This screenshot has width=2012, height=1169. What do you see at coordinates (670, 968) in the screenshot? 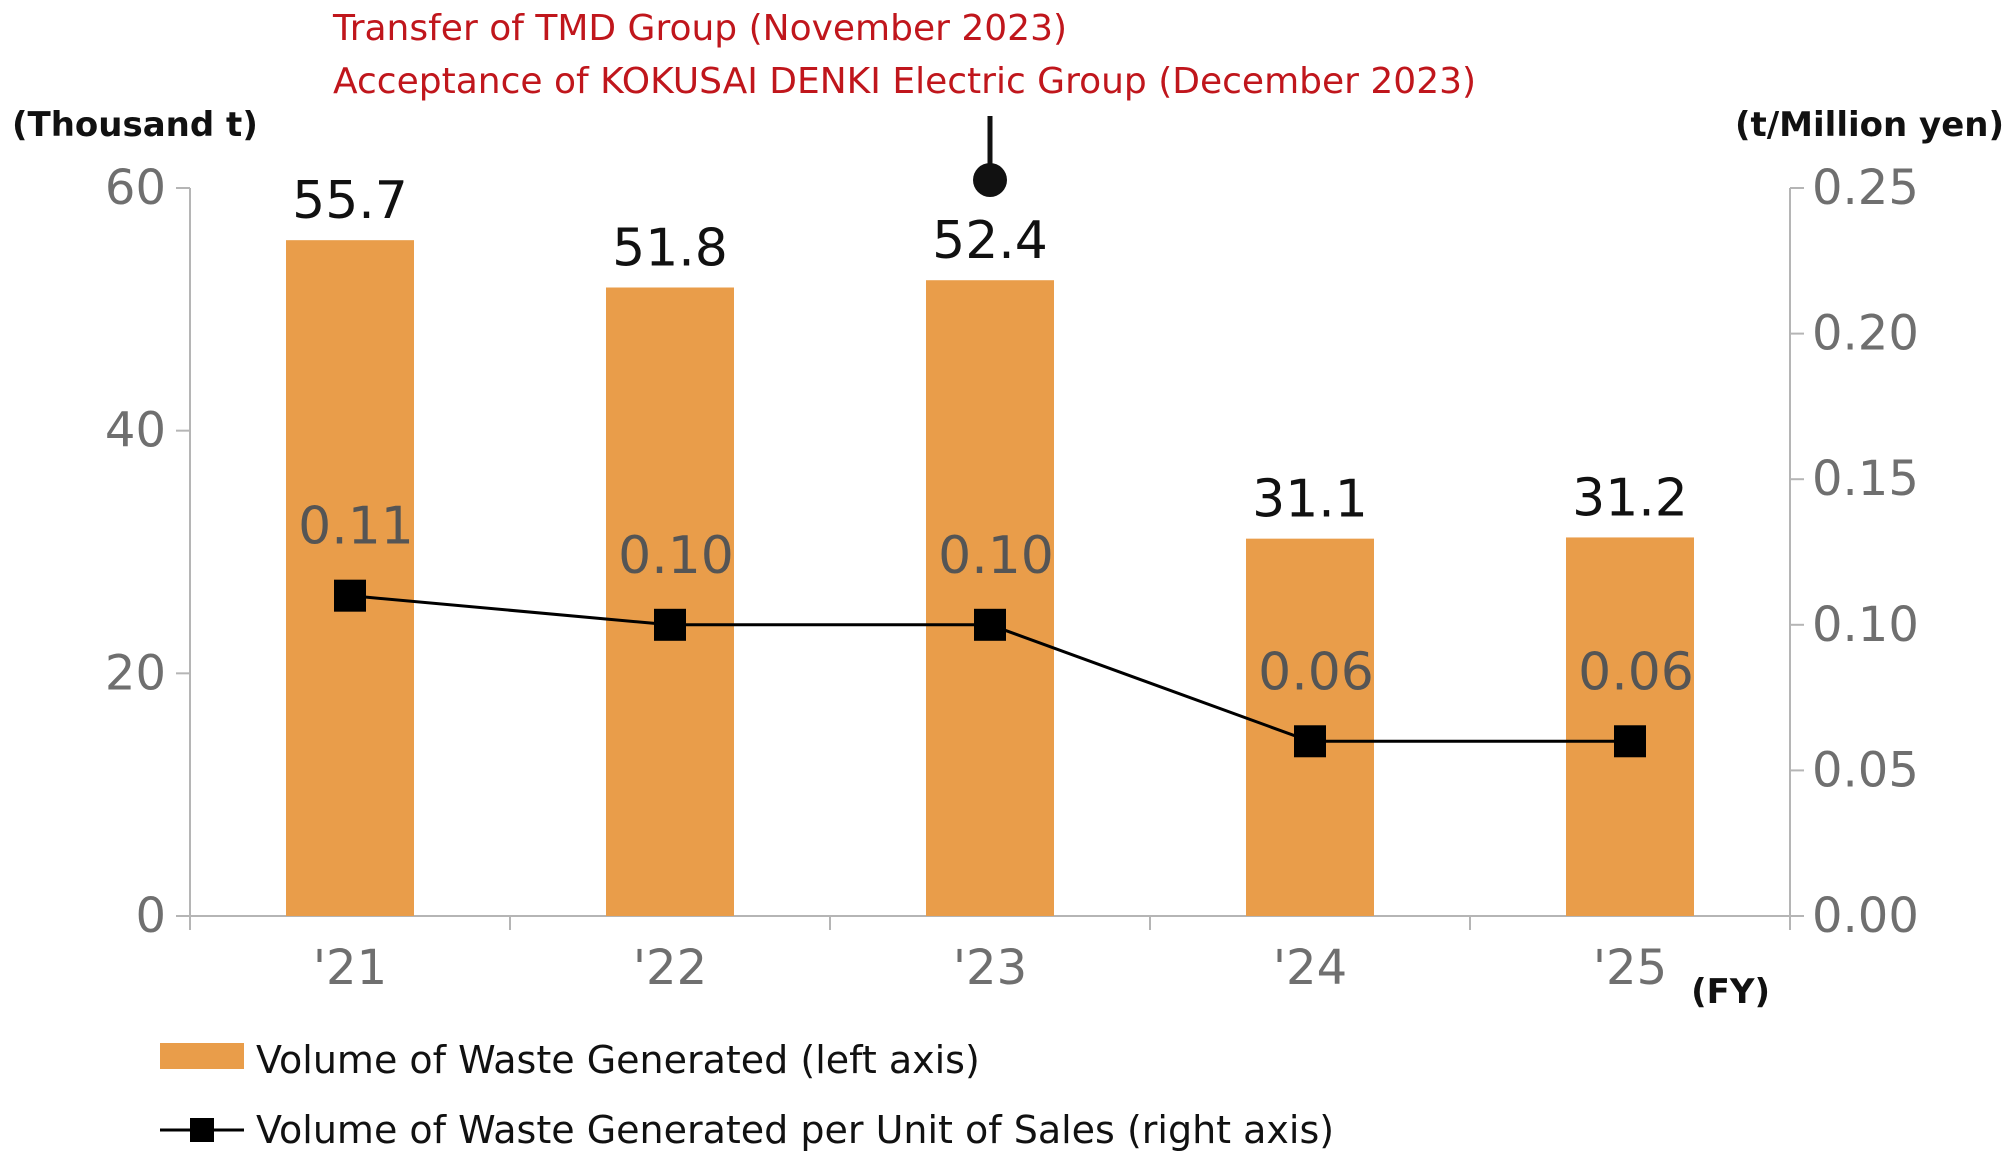
I see `x-axis-tick-label: '22` at bounding box center [670, 968].